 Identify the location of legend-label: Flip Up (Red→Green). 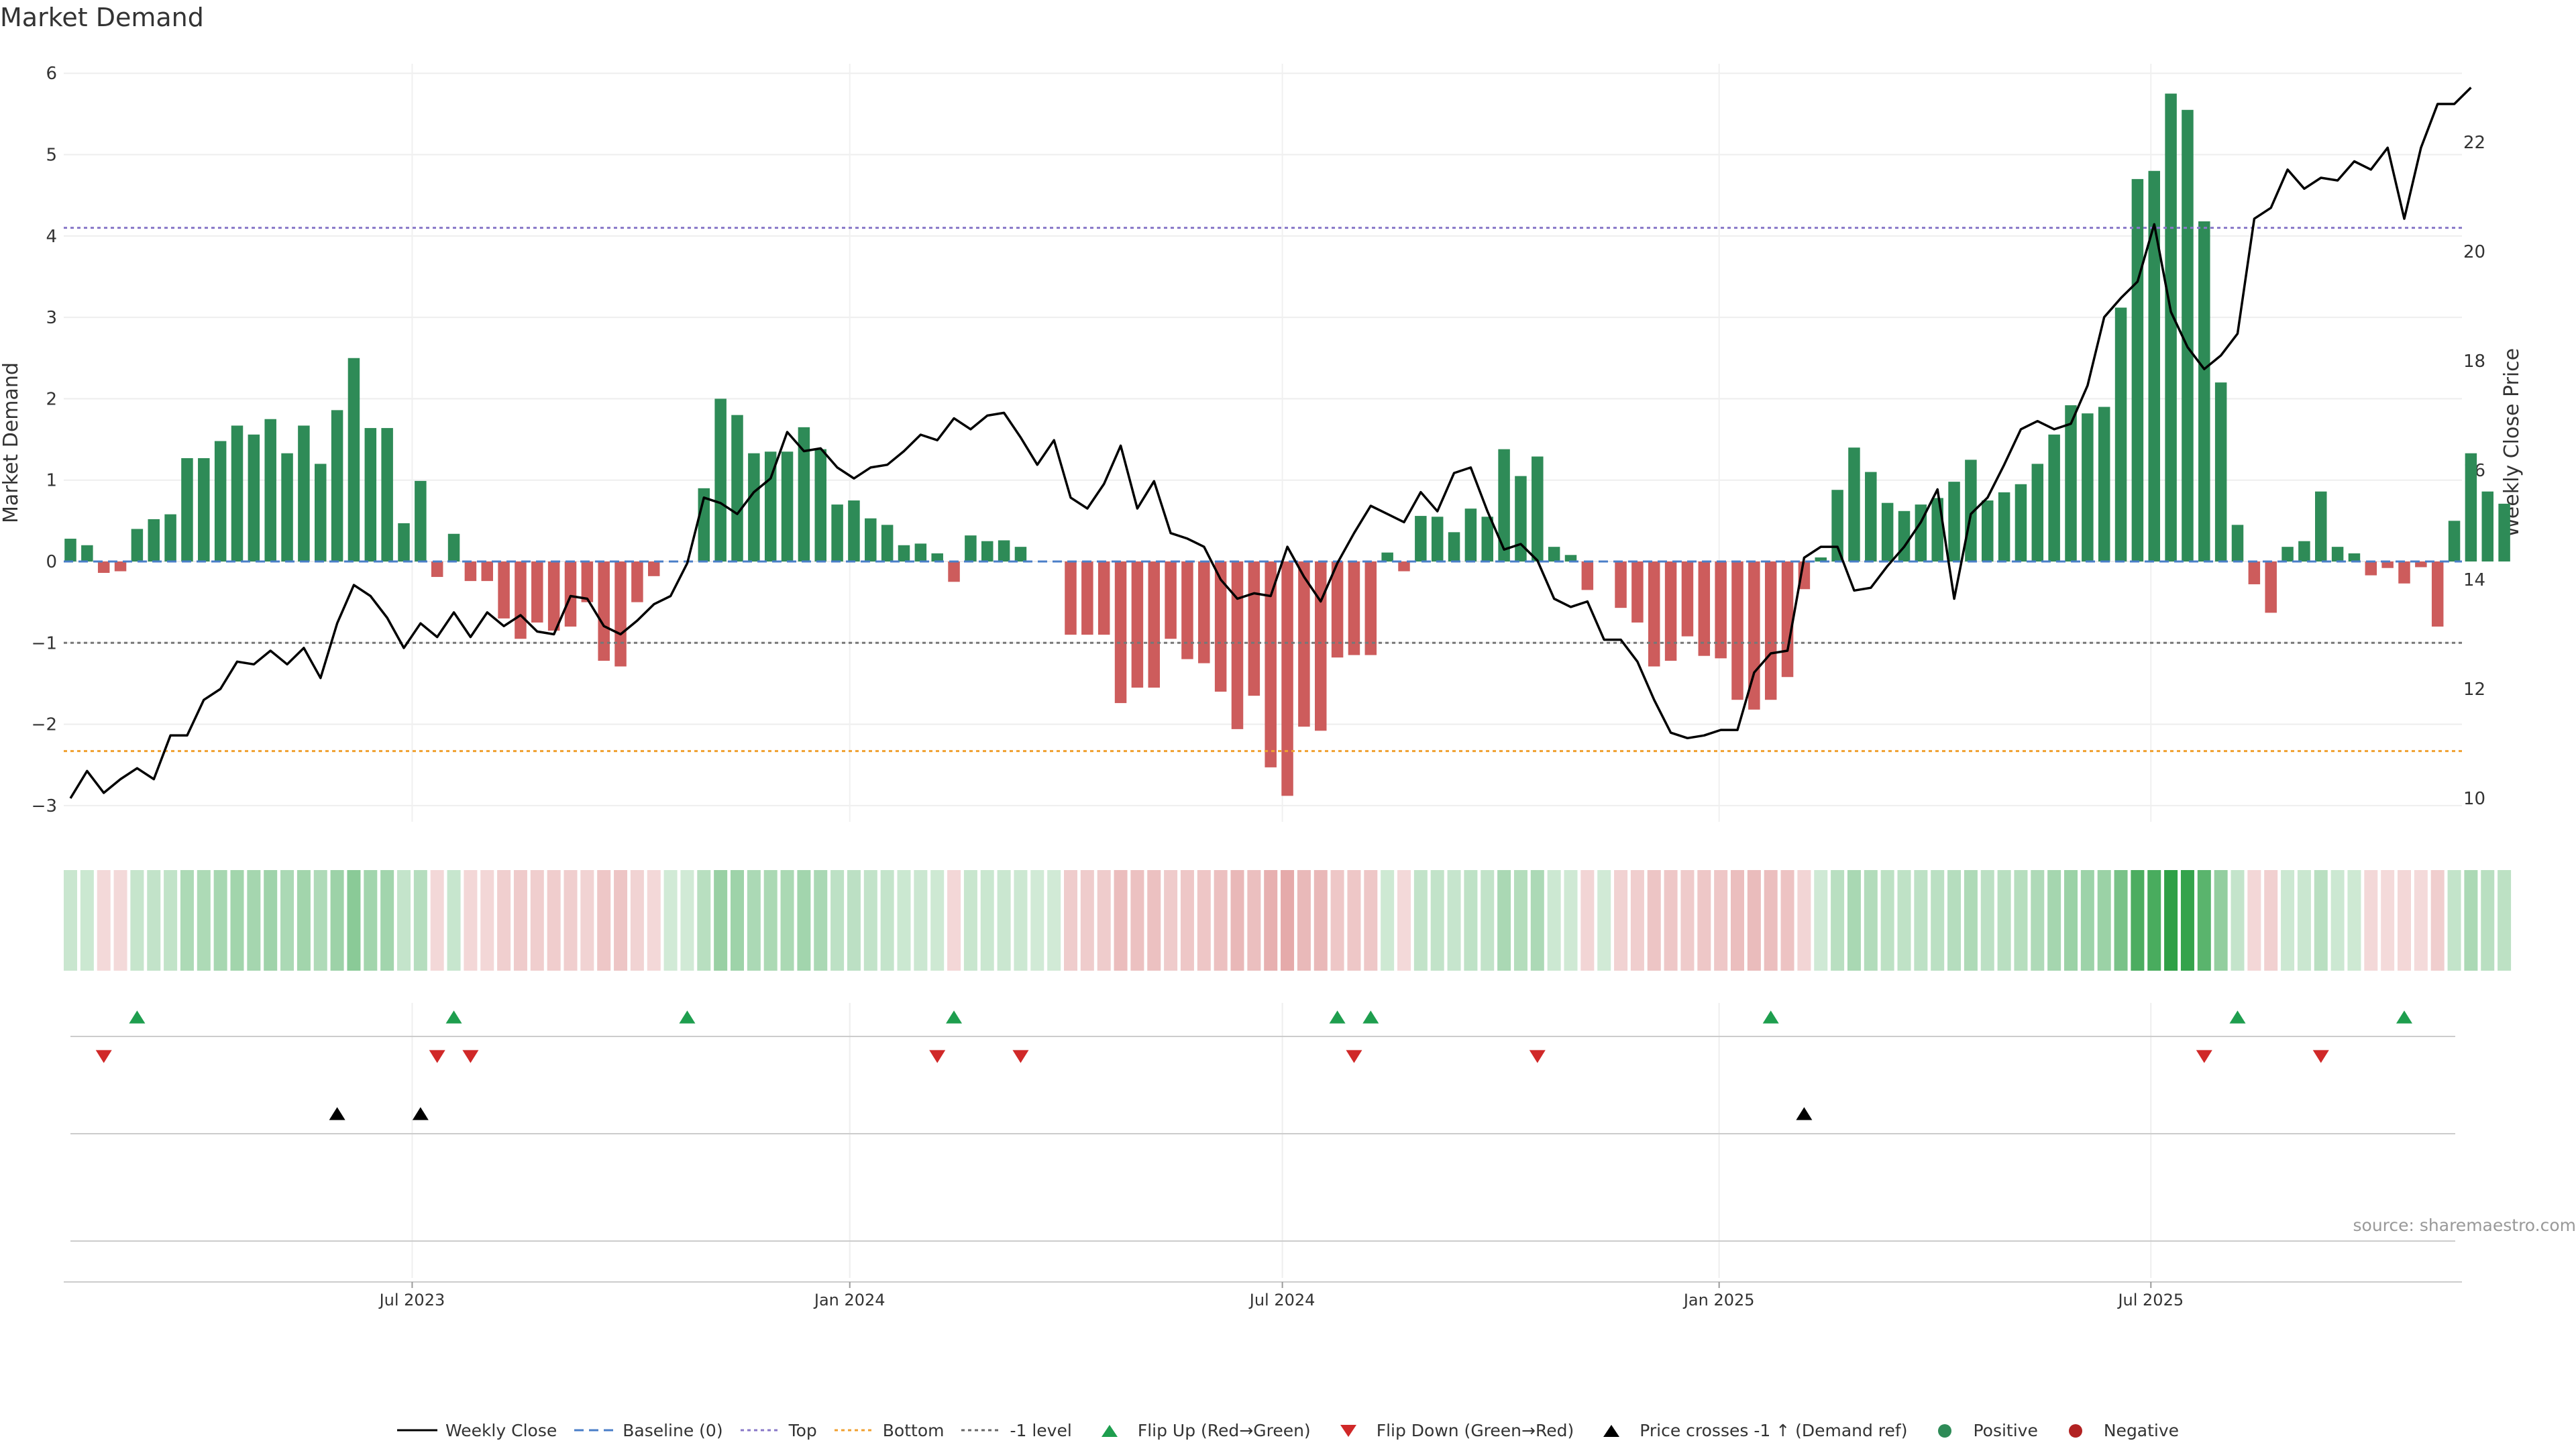
(1224, 1430).